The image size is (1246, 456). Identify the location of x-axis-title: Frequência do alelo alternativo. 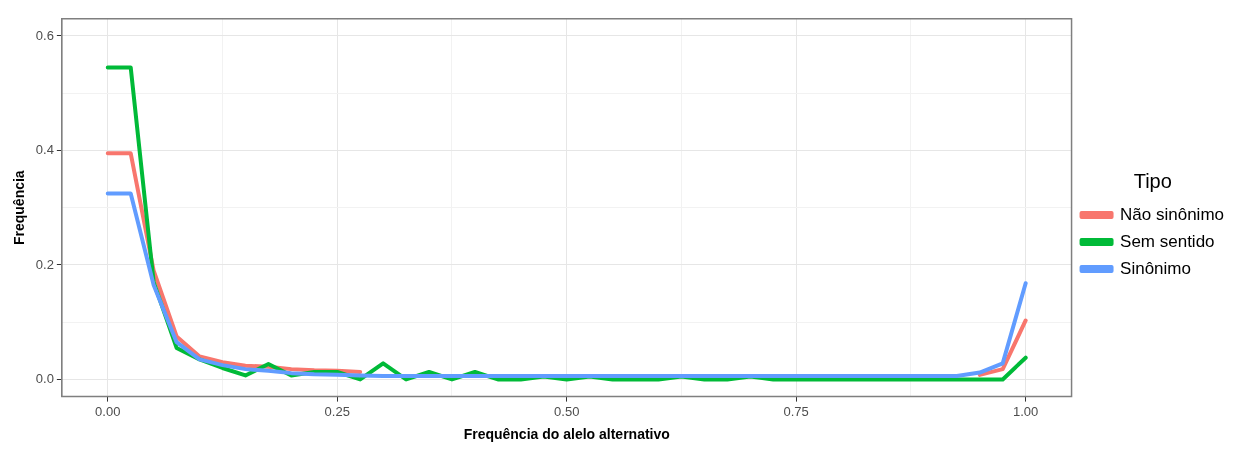
(566, 434).